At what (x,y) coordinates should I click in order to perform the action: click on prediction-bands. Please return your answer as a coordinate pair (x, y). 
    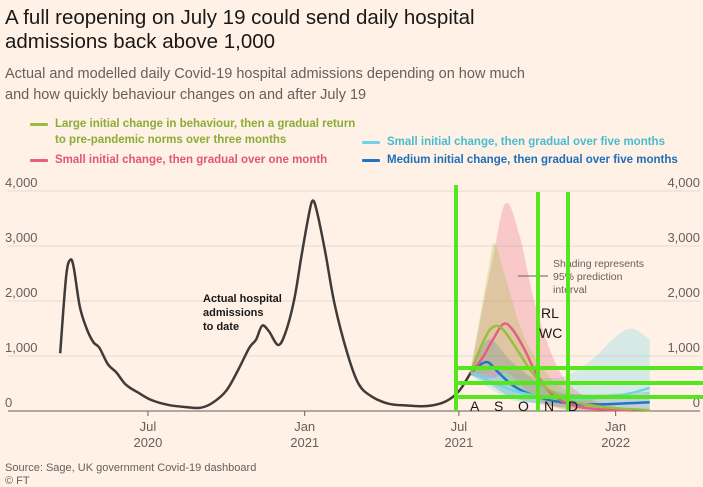
    Looking at the image, I should click on (560, 306).